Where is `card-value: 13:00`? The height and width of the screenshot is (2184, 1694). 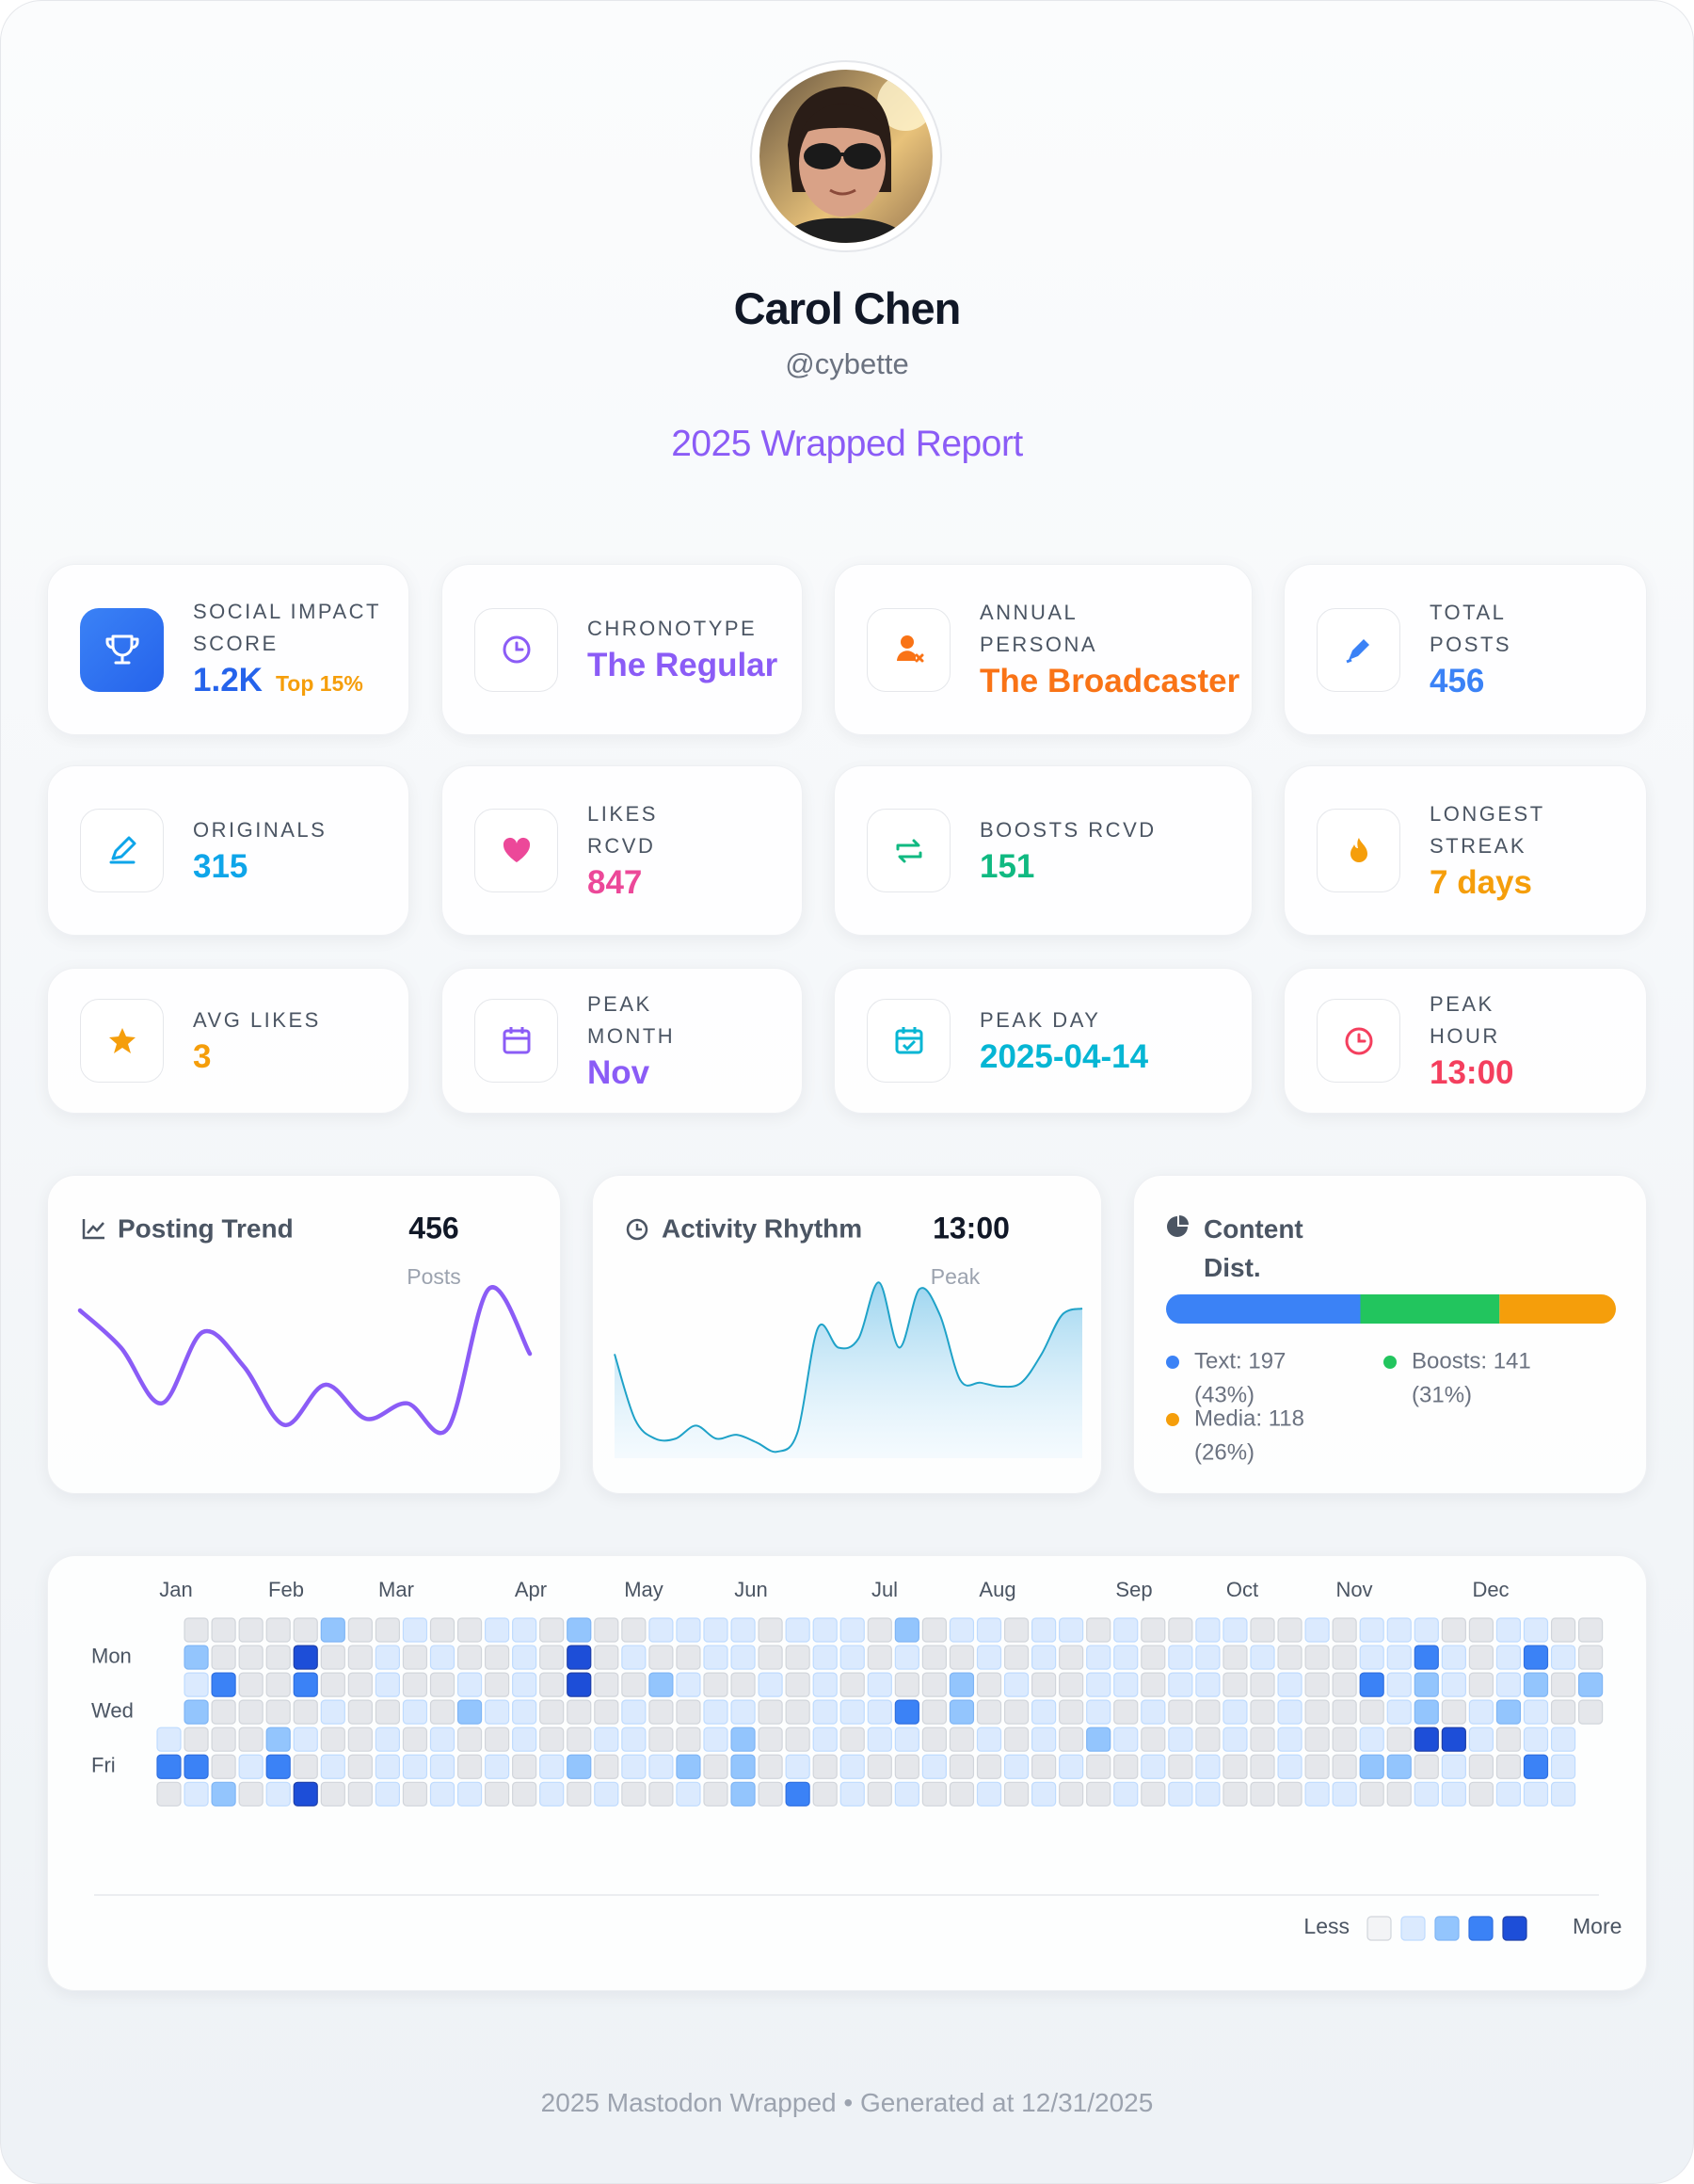 card-value: 13:00 is located at coordinates (971, 1228).